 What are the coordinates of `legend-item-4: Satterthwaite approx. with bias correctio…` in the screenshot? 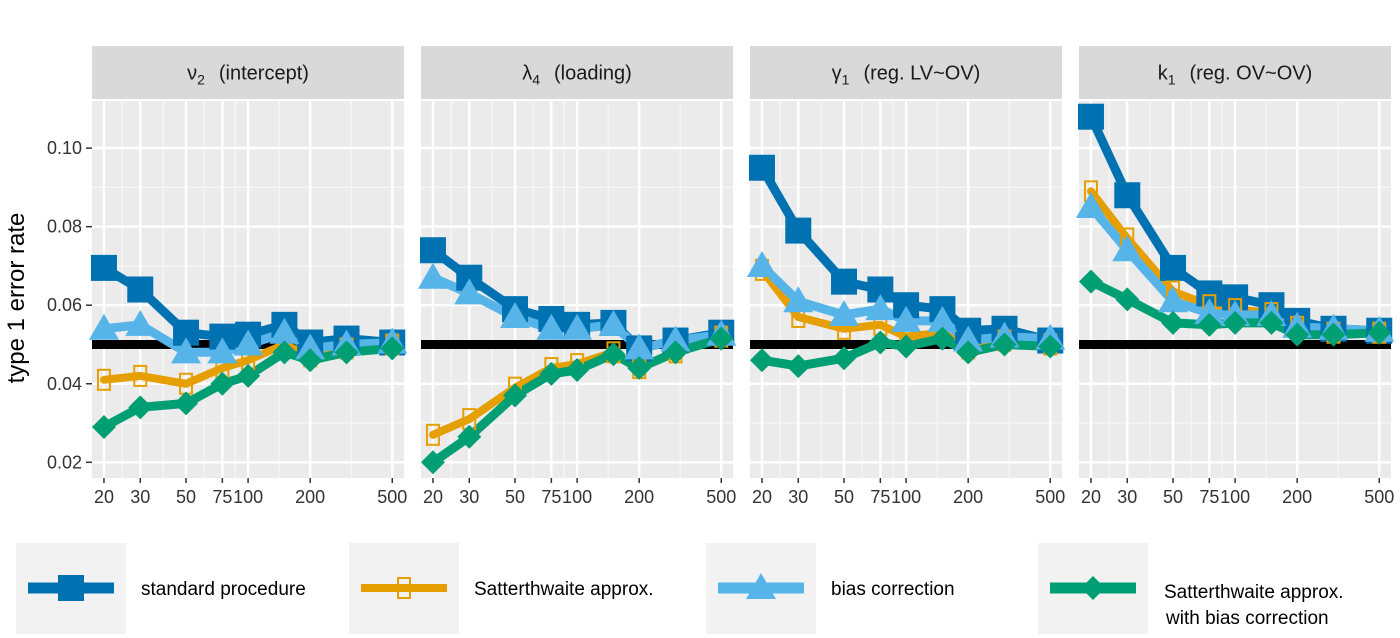 It's located at (1191, 588).